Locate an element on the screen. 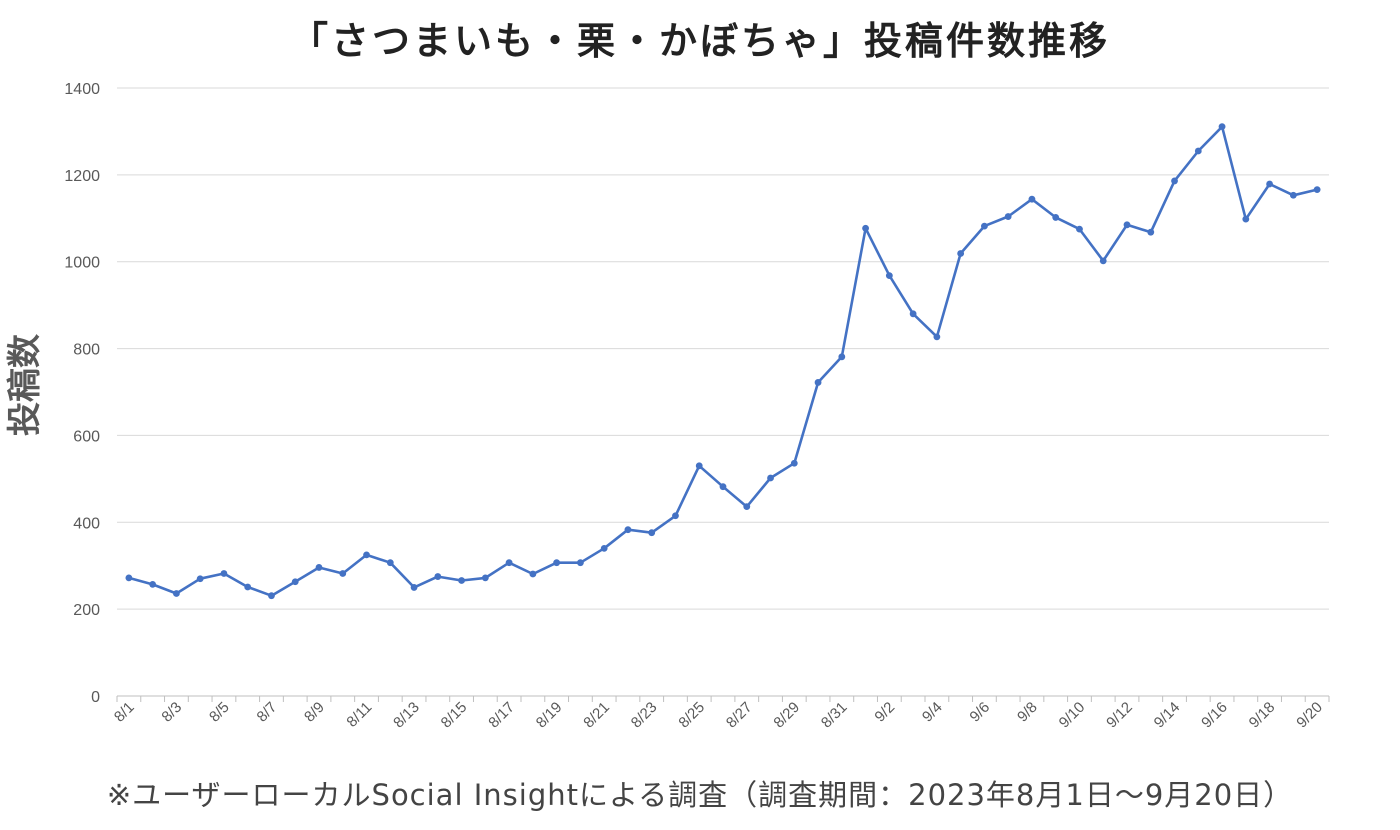 Image resolution: width=1400 pixels, height=830 pixels. x-tick-label: 9/18 is located at coordinates (1262, 715).